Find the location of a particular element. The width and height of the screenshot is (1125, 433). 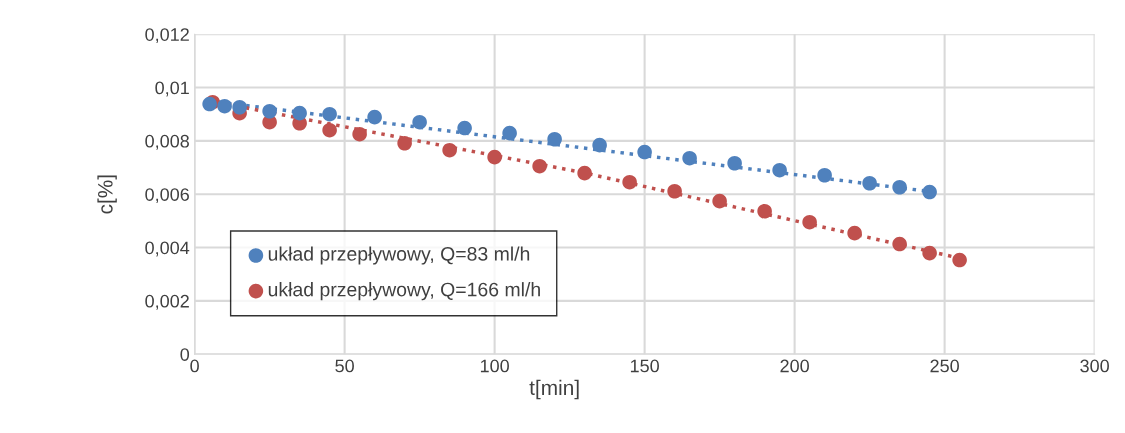

x-tick-label: 250 is located at coordinates (944, 366).